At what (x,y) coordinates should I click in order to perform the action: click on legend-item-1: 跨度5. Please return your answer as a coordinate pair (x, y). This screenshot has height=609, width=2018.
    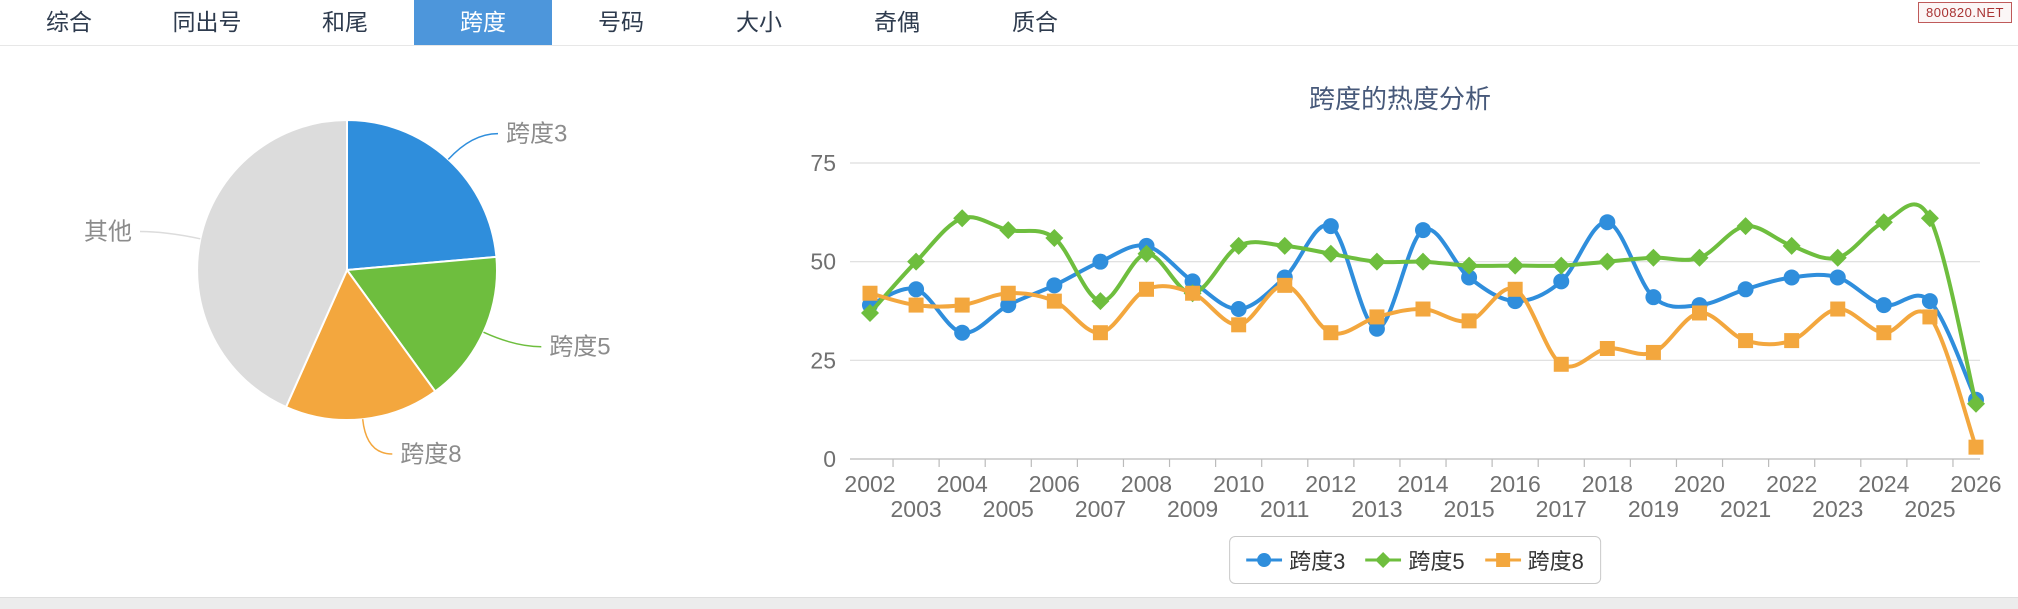
    Looking at the image, I should click on (1415, 560).